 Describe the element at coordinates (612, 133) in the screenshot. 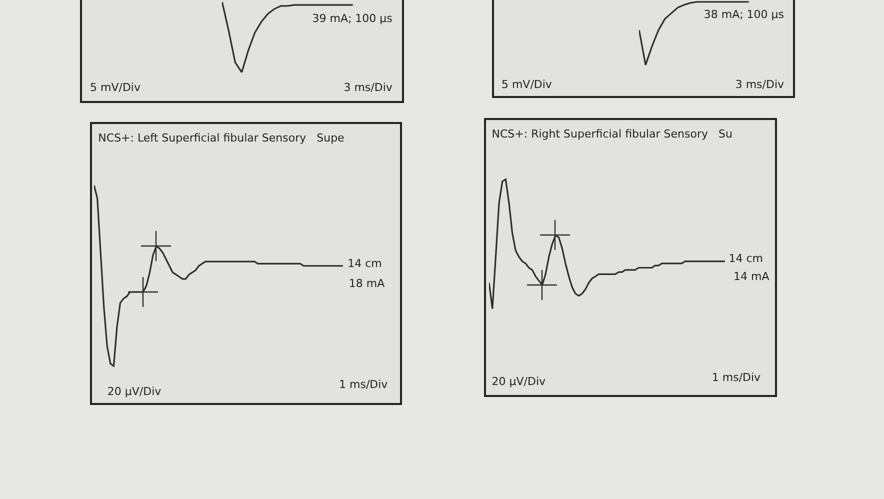

I see `chart-title: NCS+: Right Superficial fibular Sensory Su` at that location.